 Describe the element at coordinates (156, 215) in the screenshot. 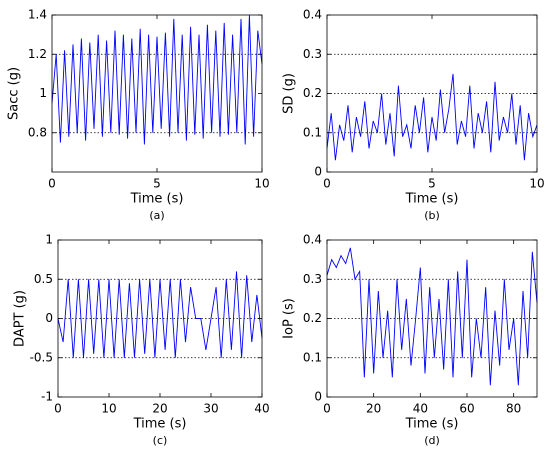

I see `caption: (a)` at that location.